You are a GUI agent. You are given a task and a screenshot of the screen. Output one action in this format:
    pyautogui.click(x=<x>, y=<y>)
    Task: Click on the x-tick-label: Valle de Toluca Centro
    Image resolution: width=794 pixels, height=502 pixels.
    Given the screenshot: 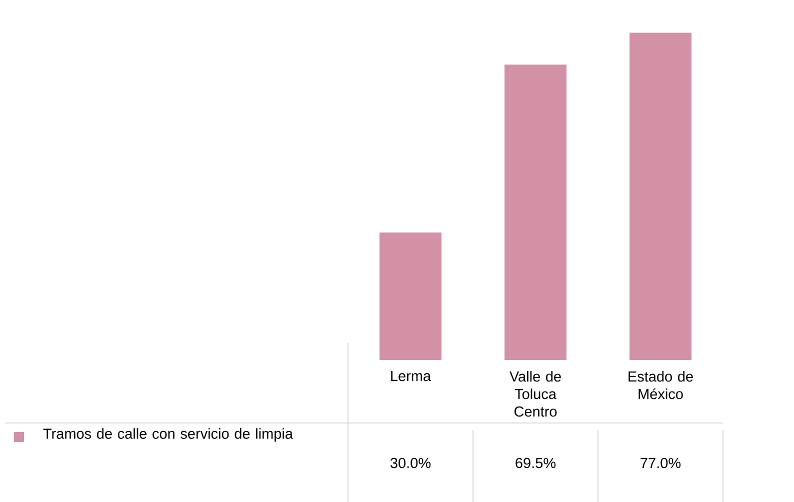 What is the action you would take?
    pyautogui.click(x=535, y=394)
    